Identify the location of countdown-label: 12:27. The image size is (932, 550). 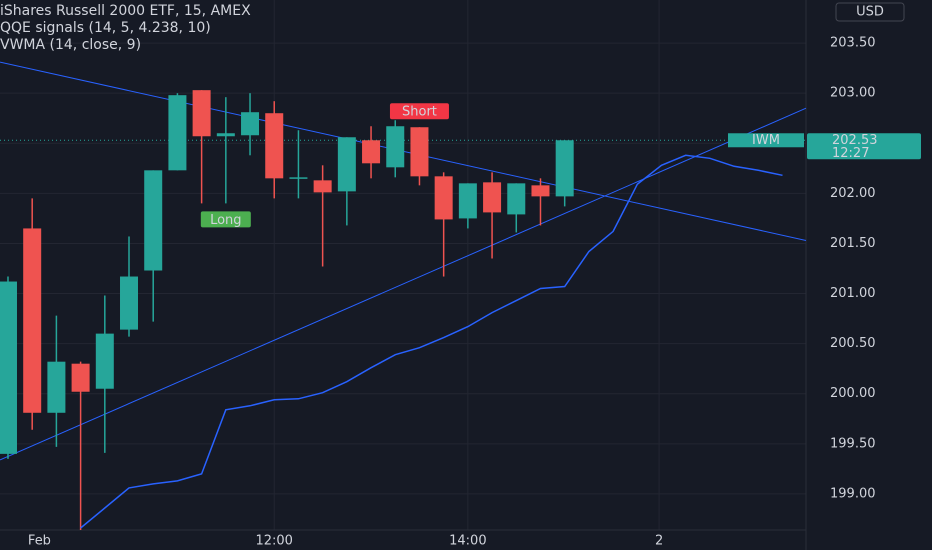
(850, 153).